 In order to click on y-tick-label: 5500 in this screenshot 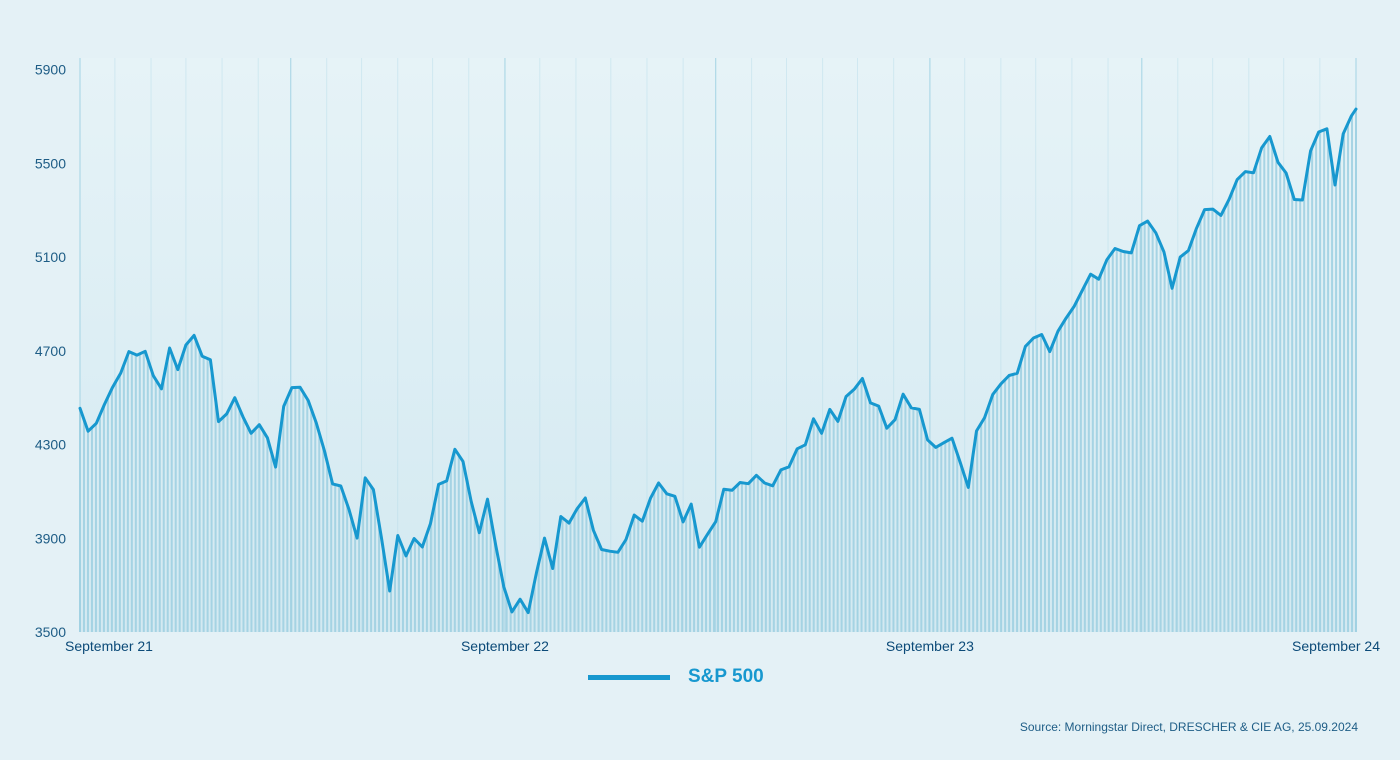, I will do `click(50, 163)`.